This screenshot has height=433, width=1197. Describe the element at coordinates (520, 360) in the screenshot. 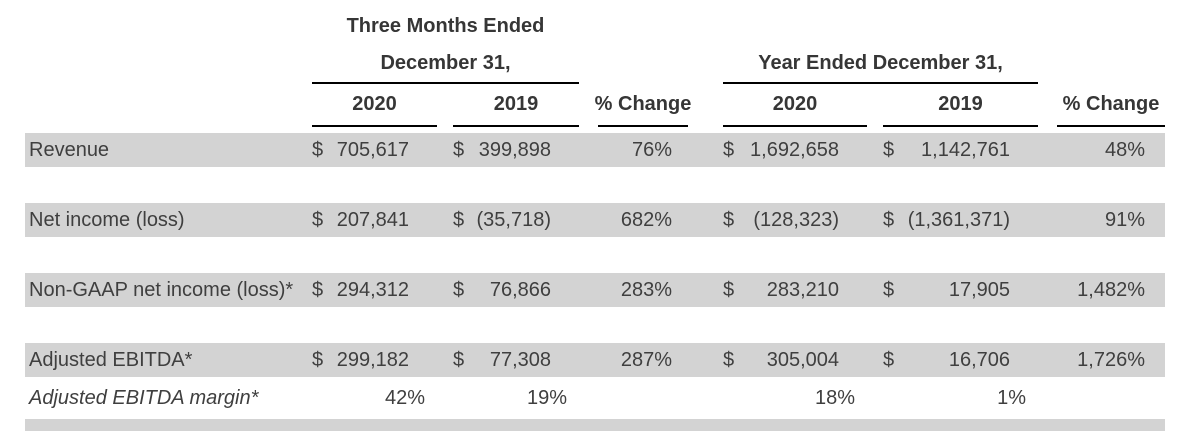

I see `cell-value: 77,308` at that location.